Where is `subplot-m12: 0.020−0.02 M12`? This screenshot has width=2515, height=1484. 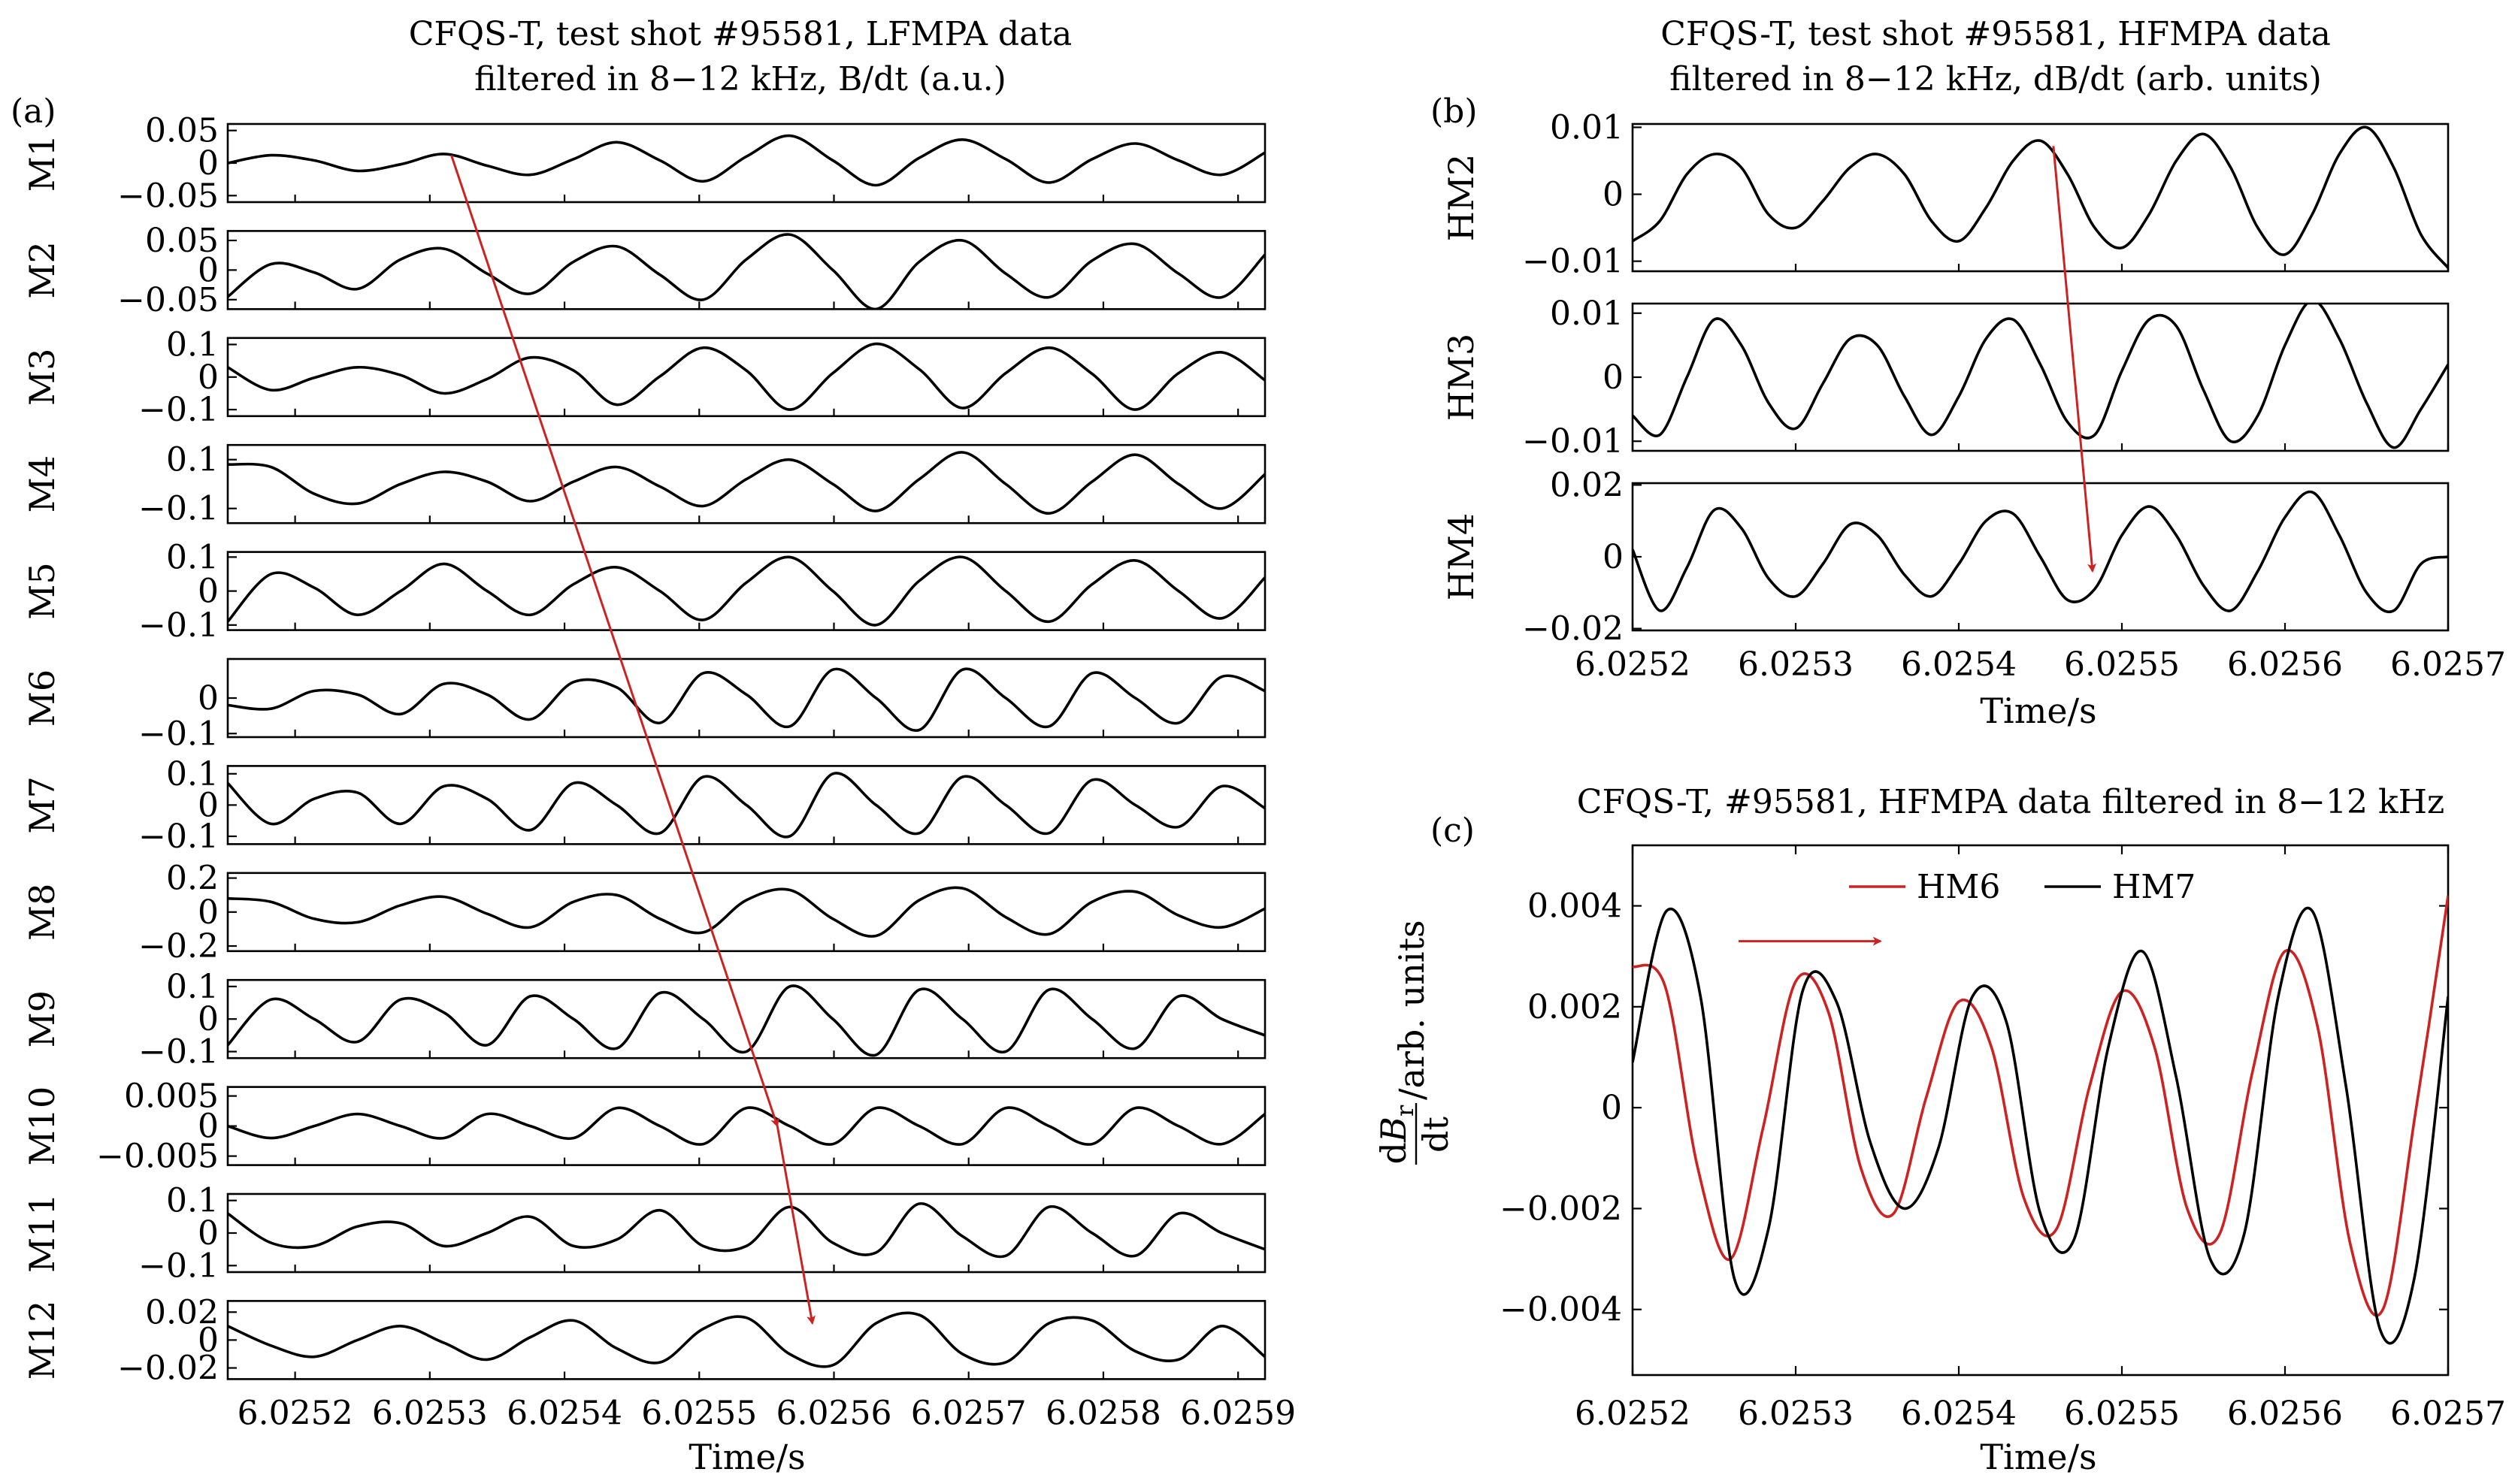 subplot-m12: 0.020−0.02 M12 is located at coordinates (644, 1340).